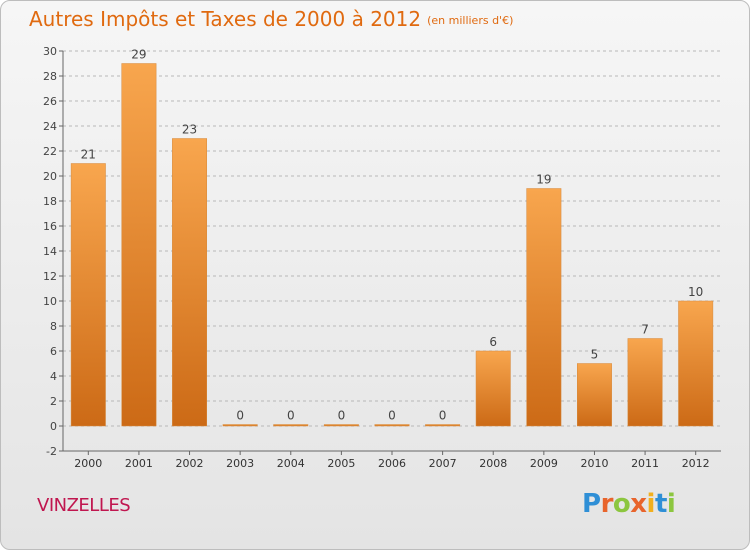 This screenshot has width=750, height=550. Describe the element at coordinates (50, 176) in the screenshot. I see `y-tick-label: 20` at that location.